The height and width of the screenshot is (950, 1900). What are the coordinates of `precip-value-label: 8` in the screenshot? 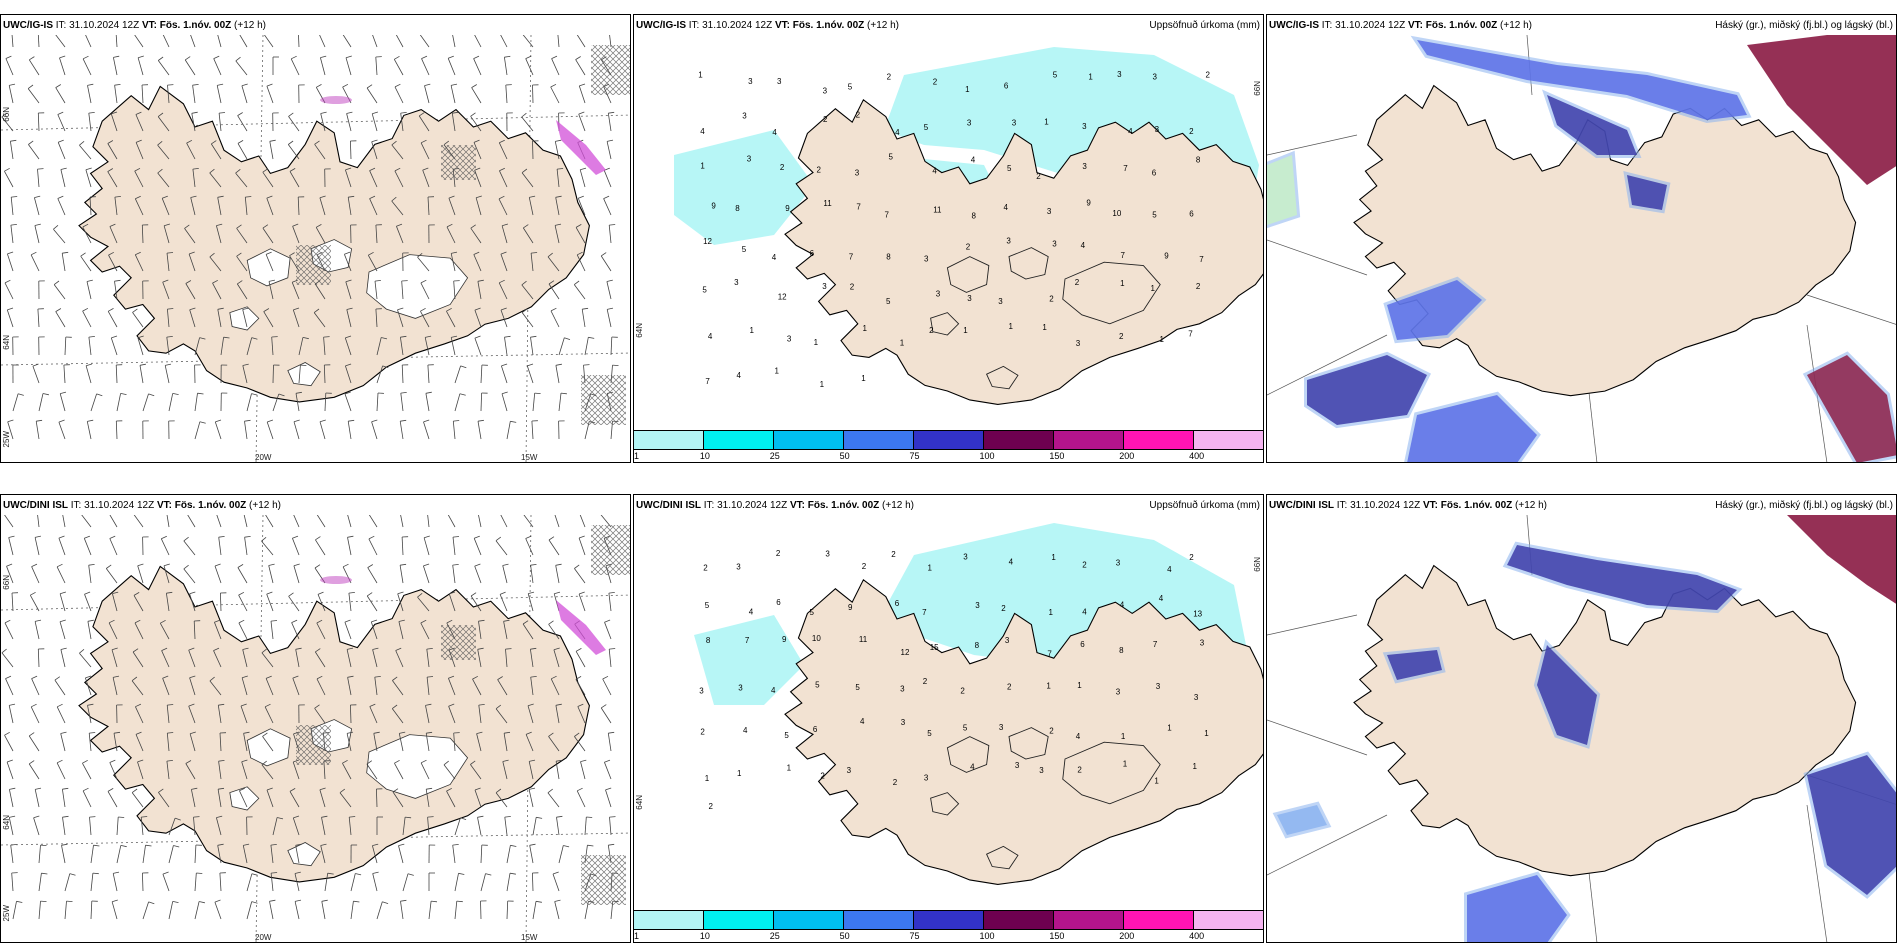 It's located at (977, 645).